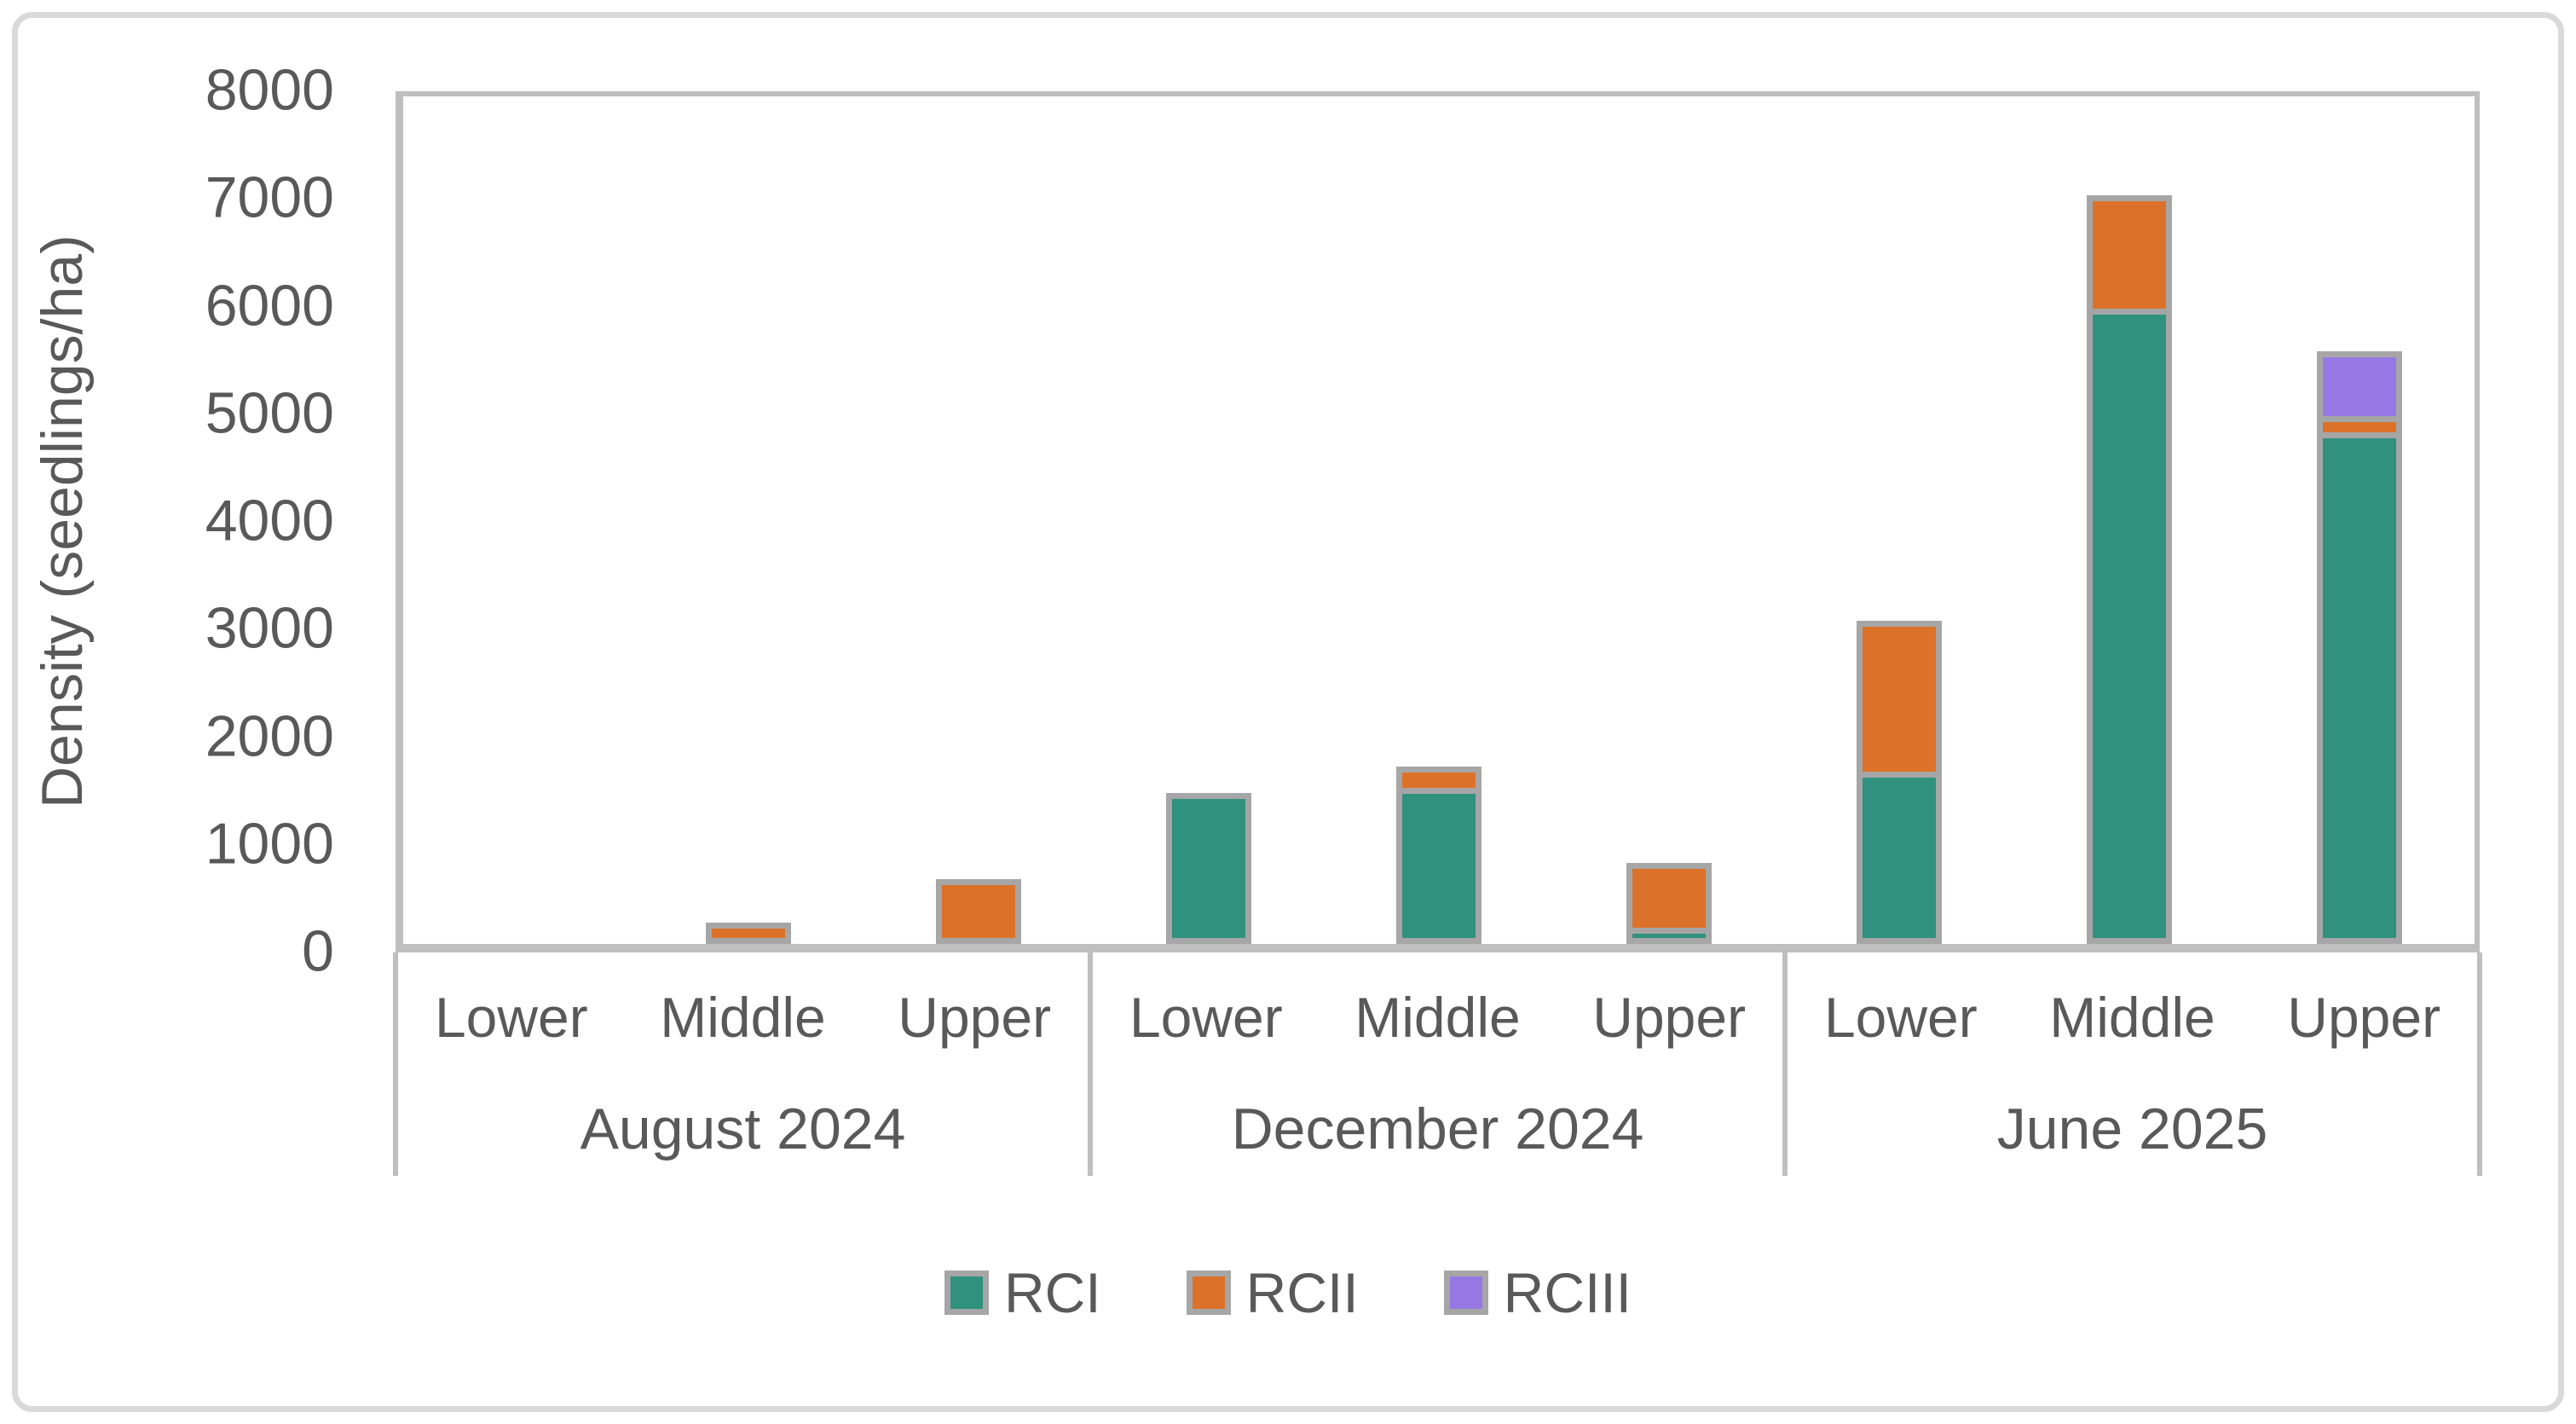 This screenshot has height=1424, width=2576. Describe the element at coordinates (1465, 1293) in the screenshot. I see `legend-swatch-rciii` at that location.